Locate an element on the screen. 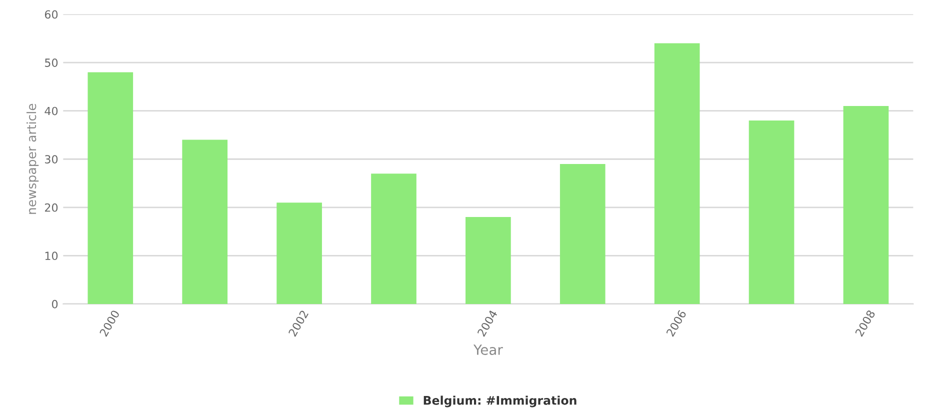 The height and width of the screenshot is (408, 929). y-tick-label: 50 is located at coordinates (51, 62).